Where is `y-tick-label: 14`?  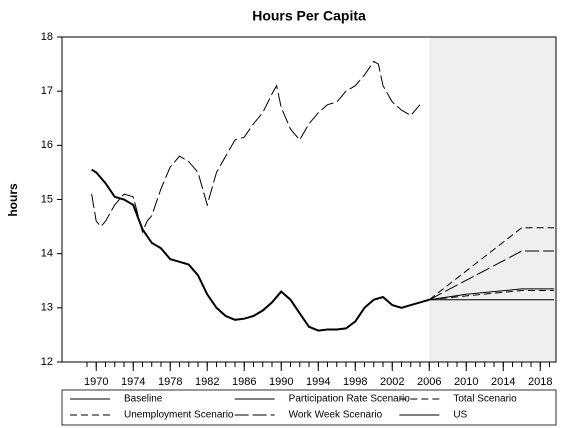
y-tick-label: 14 is located at coordinates (47, 254).